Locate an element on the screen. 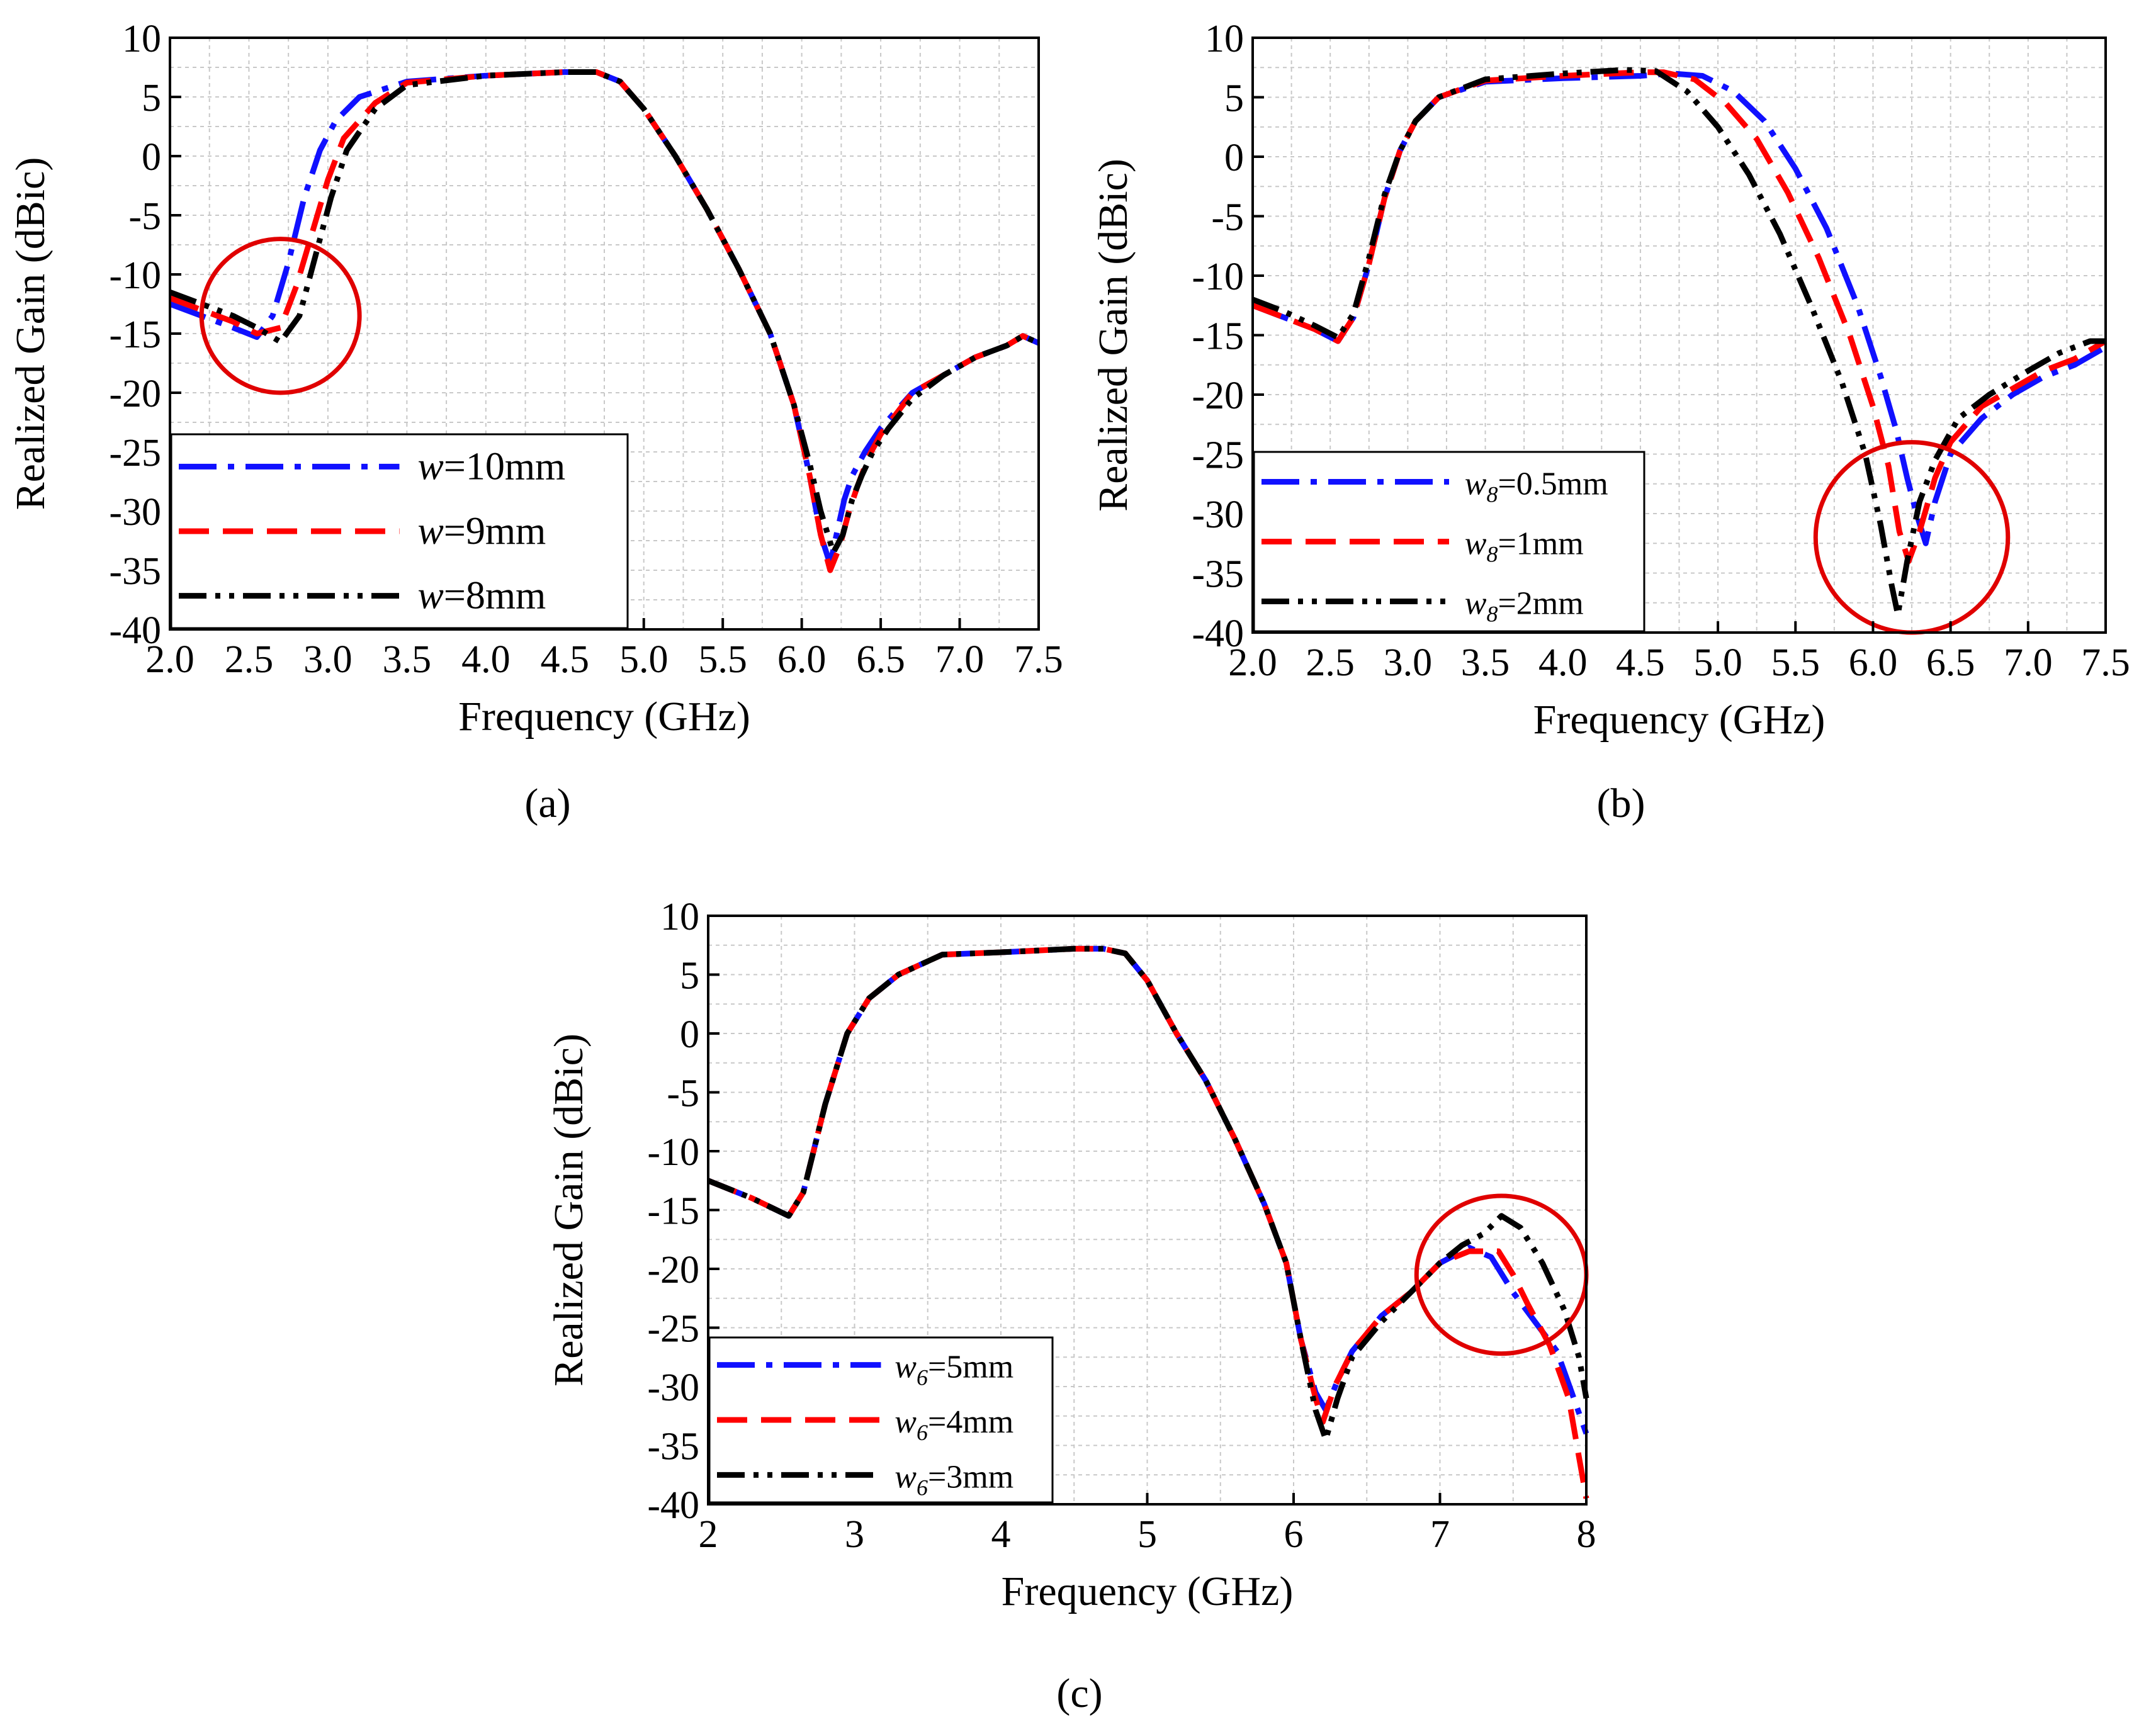 This screenshot has height=1734, width=2156. y-tick-label-a: -35 is located at coordinates (135, 571).